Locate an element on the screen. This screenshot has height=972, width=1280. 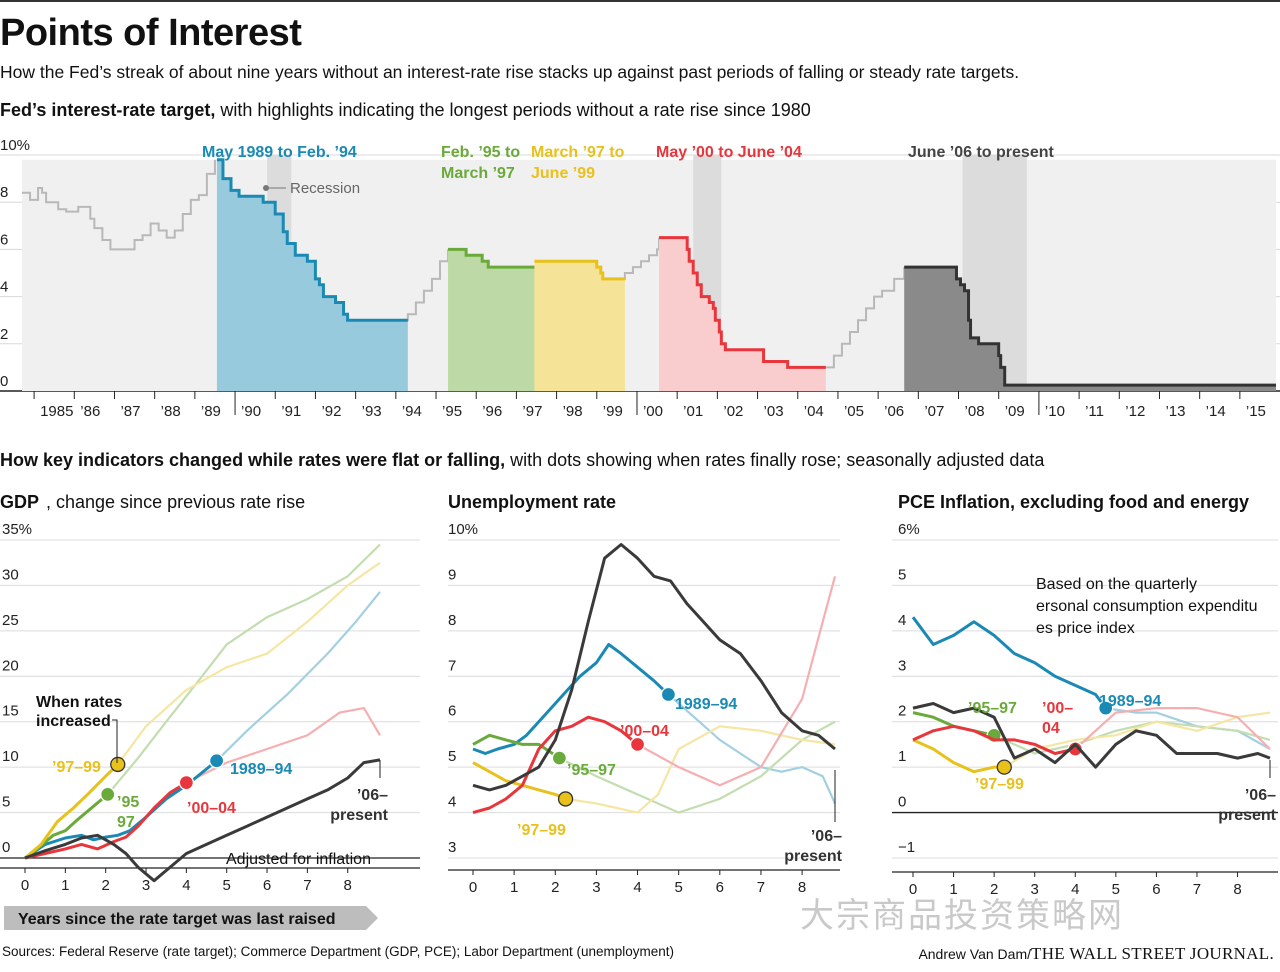
rate-y-tick-label: 2 is located at coordinates (4, 334).